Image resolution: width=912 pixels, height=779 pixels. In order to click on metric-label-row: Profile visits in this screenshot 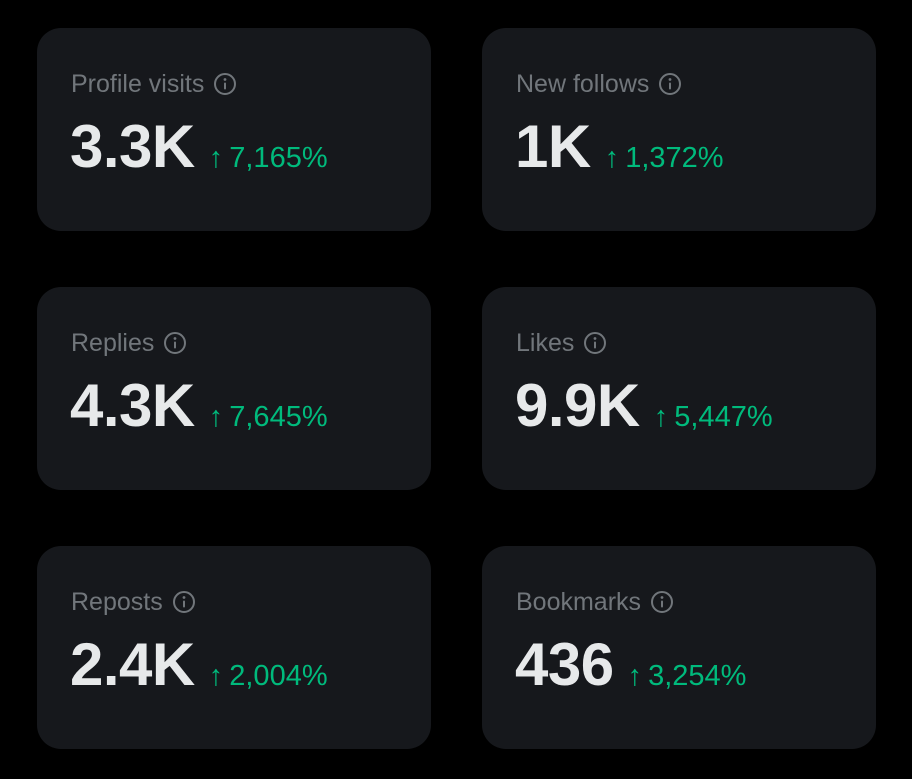, I will do `click(154, 84)`.